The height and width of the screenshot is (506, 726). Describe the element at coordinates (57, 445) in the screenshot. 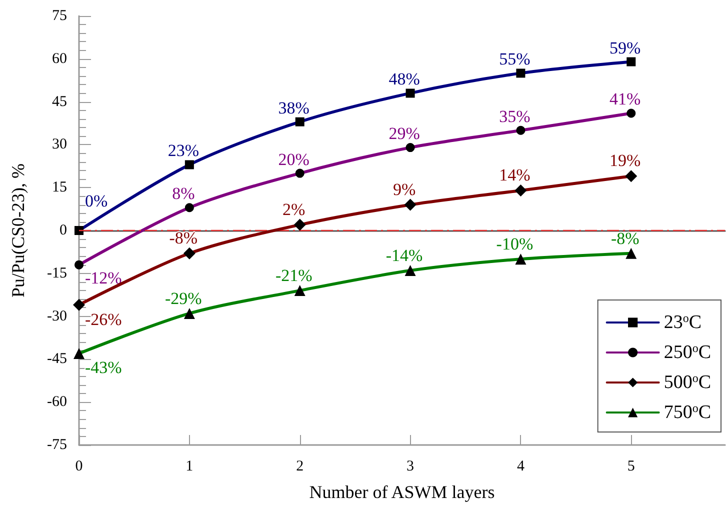

I see `y-tick-label: -75` at that location.